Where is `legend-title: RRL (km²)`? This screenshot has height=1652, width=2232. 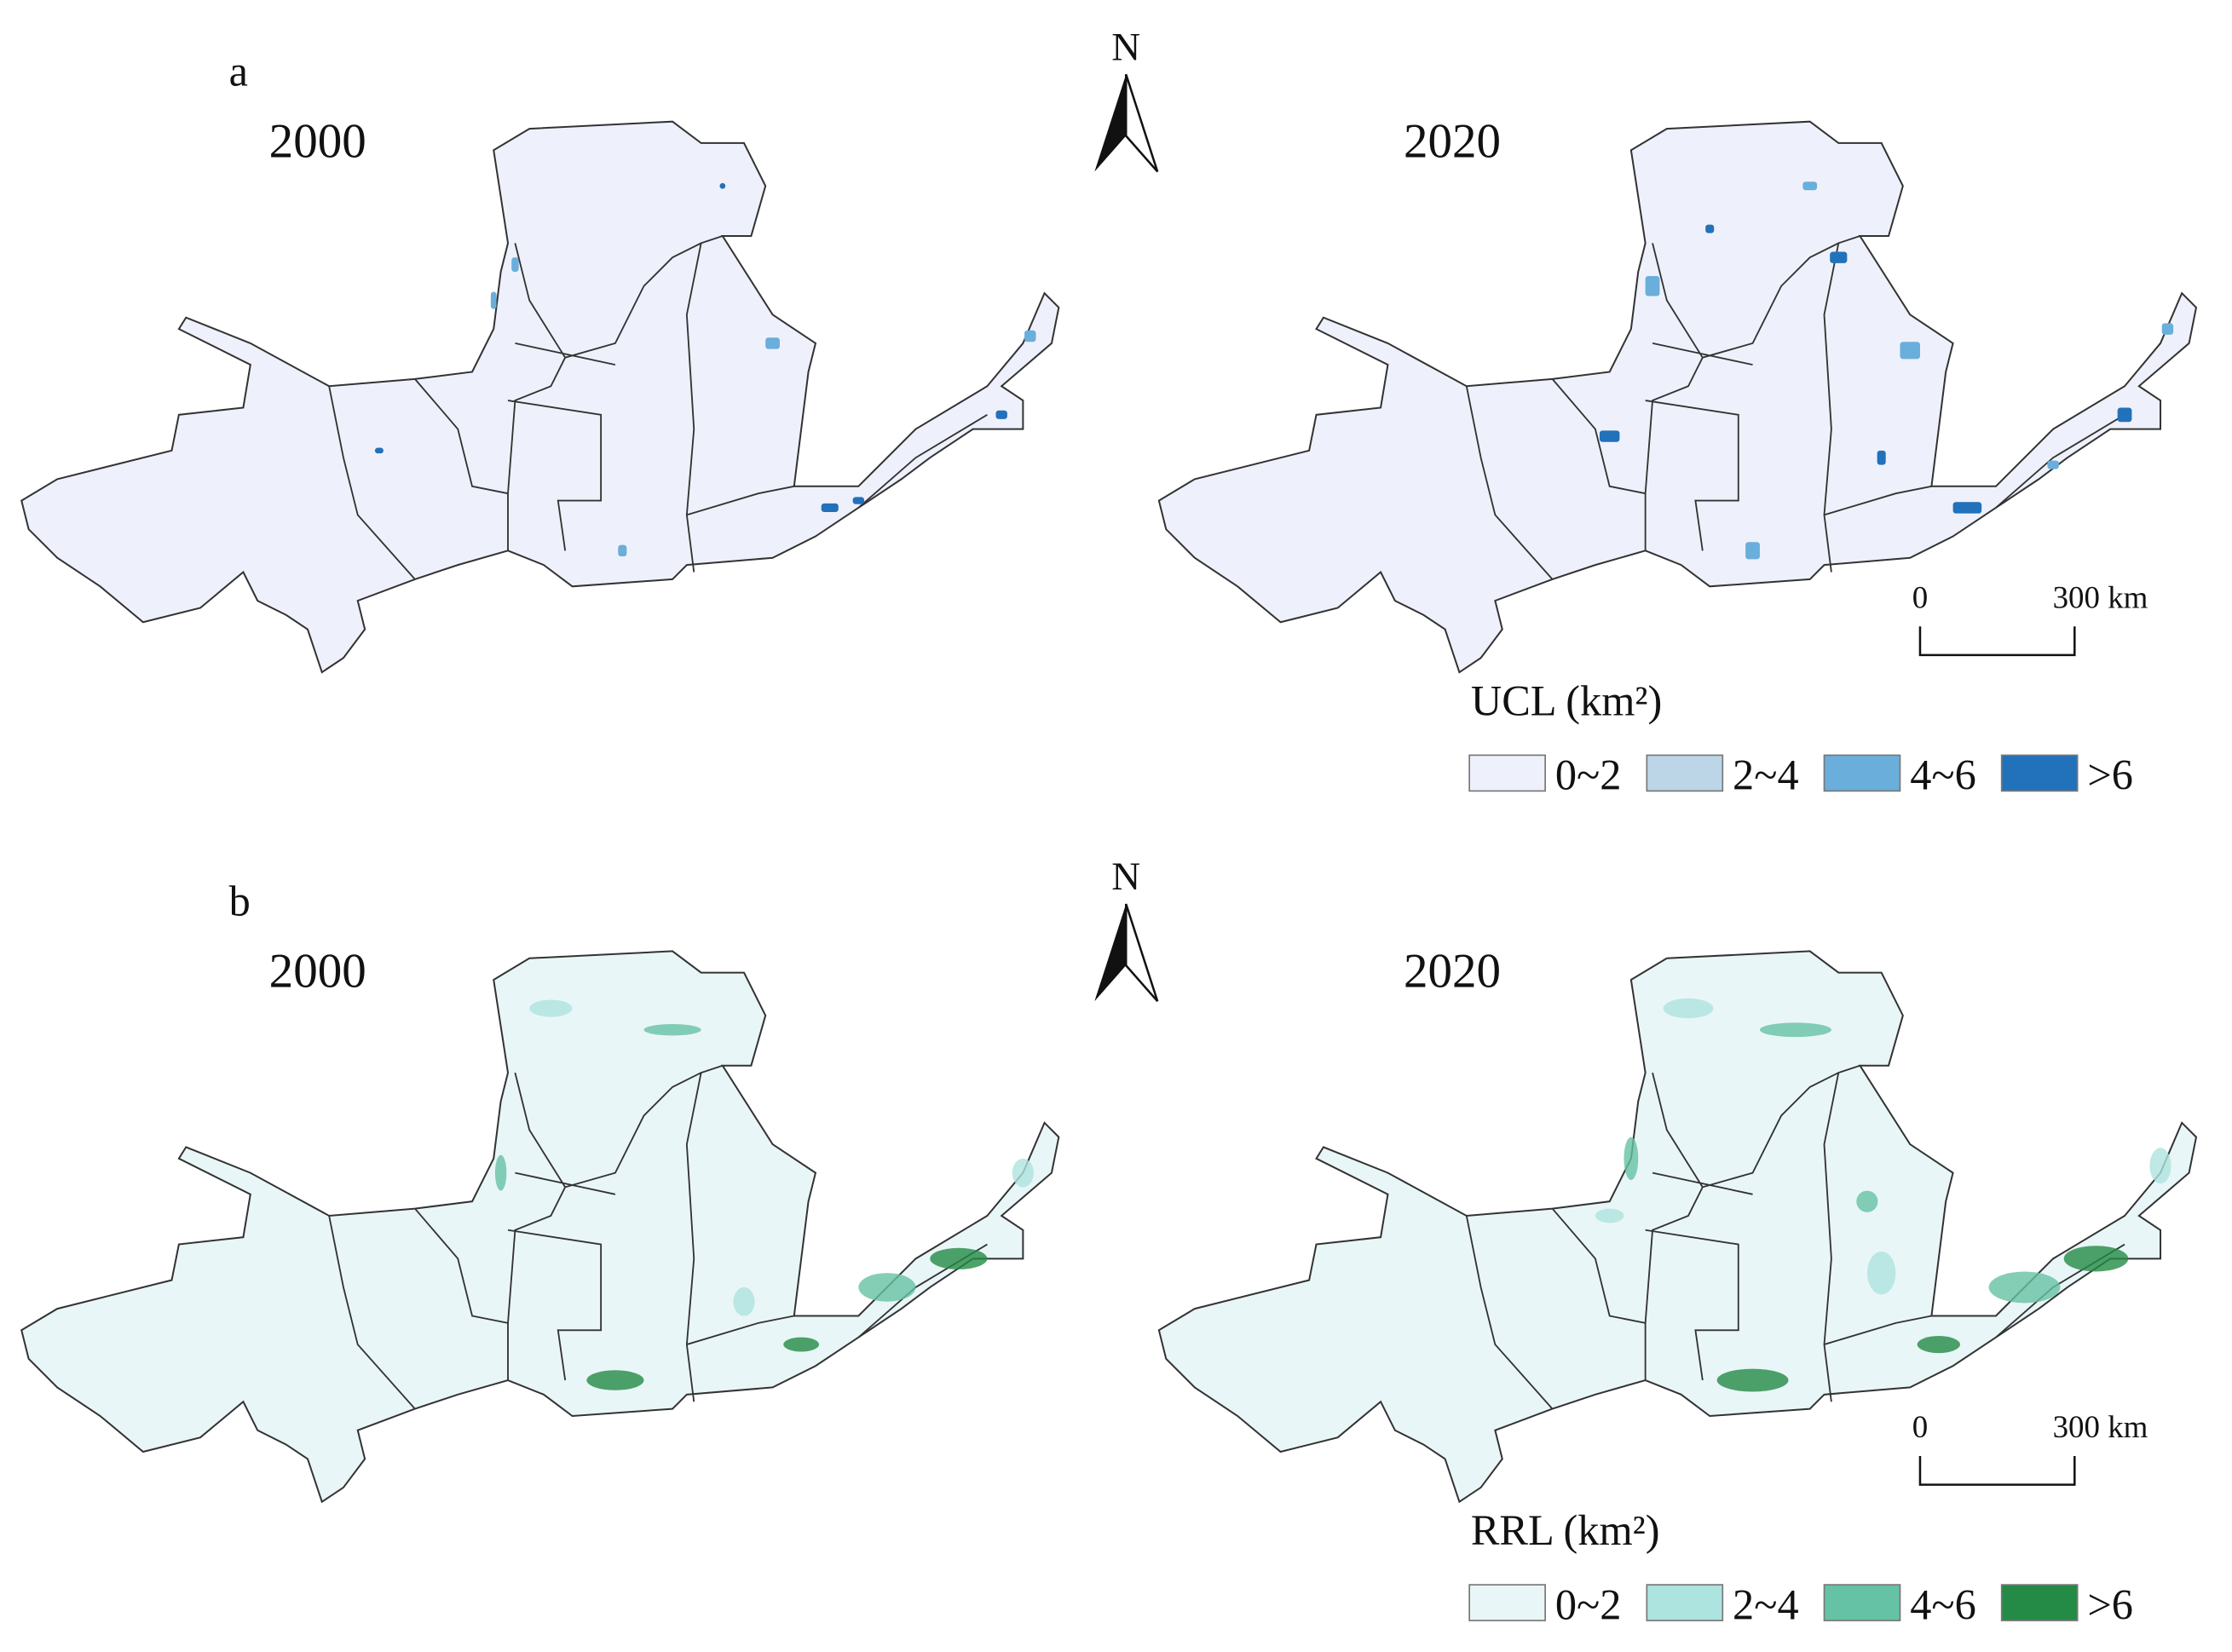 legend-title: RRL (km²) is located at coordinates (1565, 1530).